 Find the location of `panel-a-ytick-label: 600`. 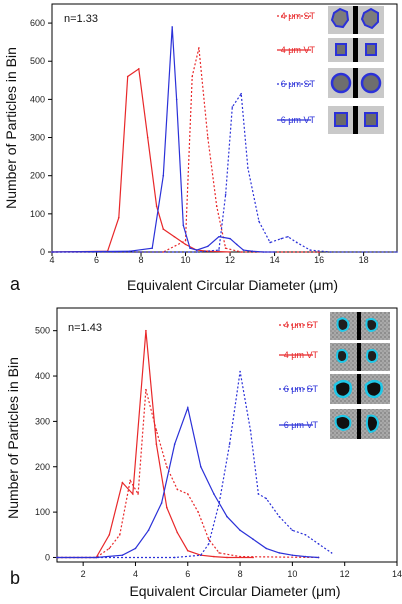

panel-a-ytick-label: 600 is located at coordinates (37, 23).